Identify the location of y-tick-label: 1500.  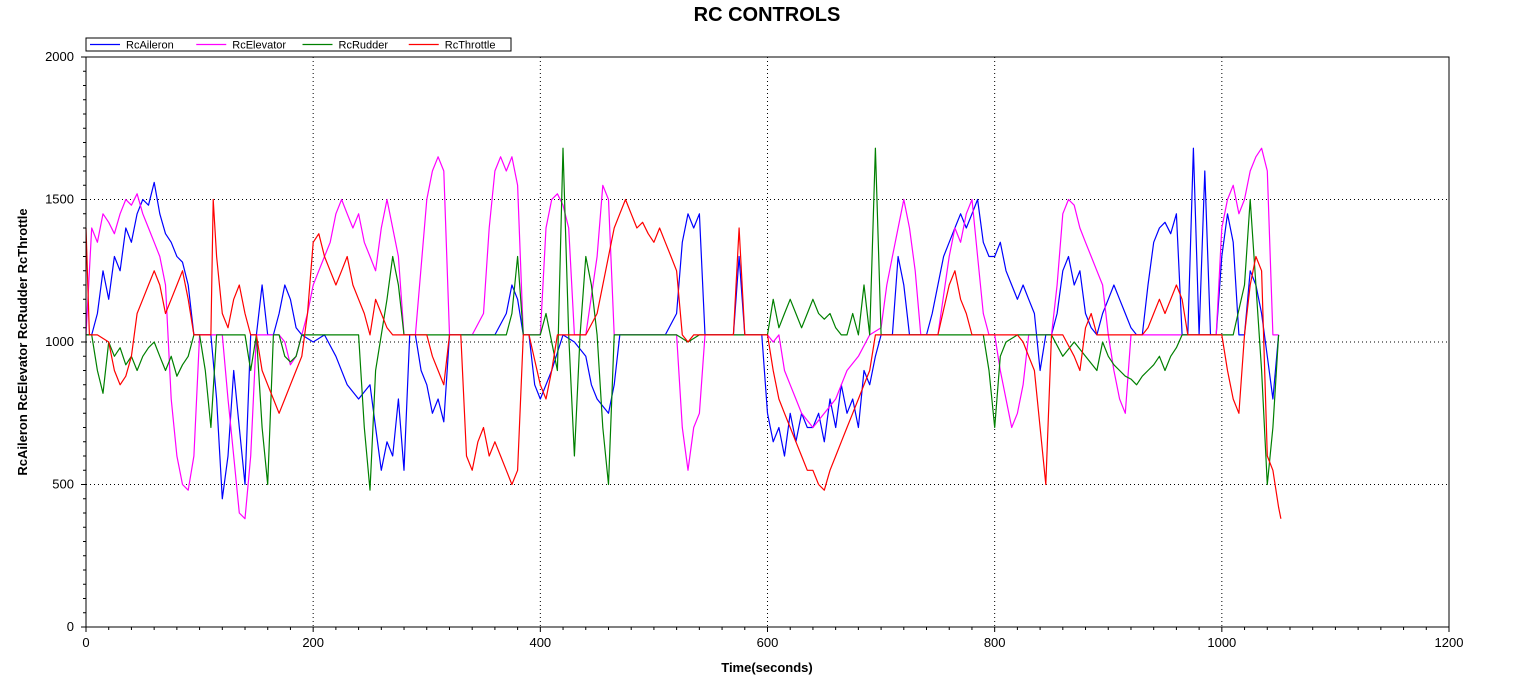
(59, 199).